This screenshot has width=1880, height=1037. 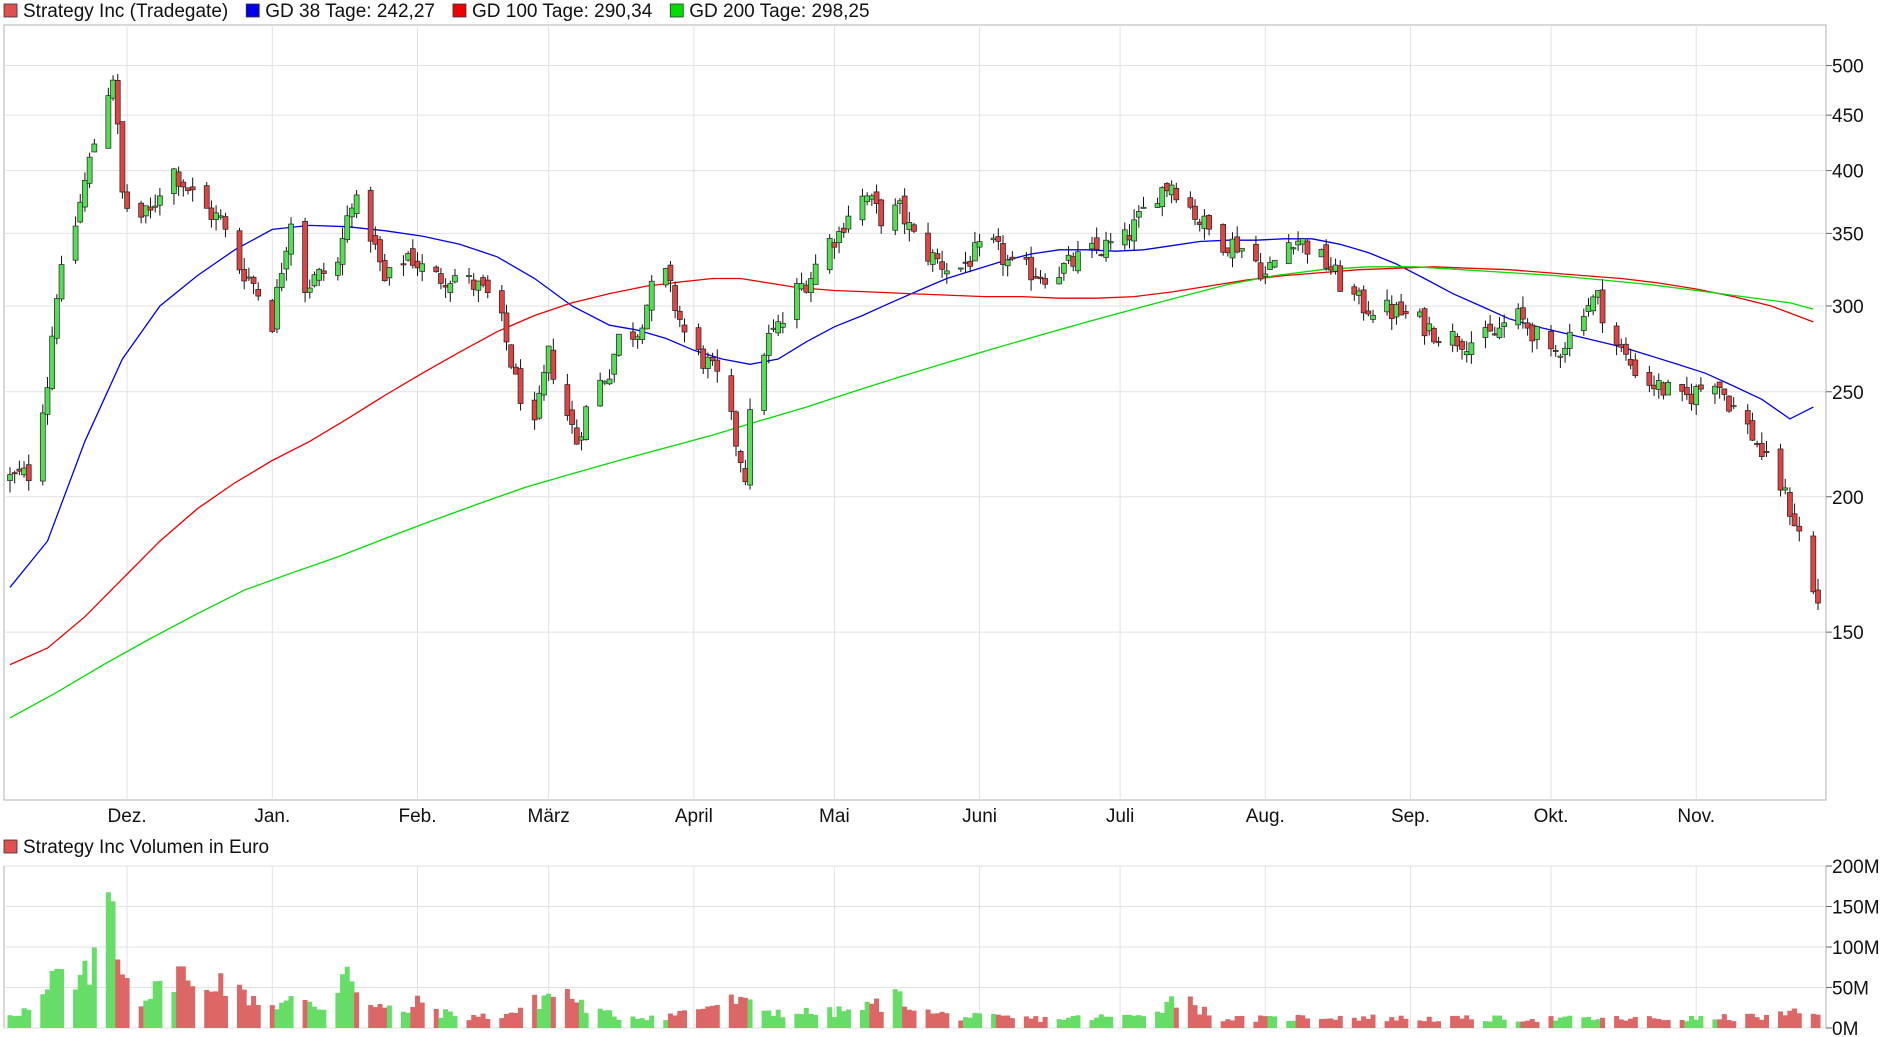 I want to click on volume-y-tick-label: 150M, so click(x=1856, y=908).